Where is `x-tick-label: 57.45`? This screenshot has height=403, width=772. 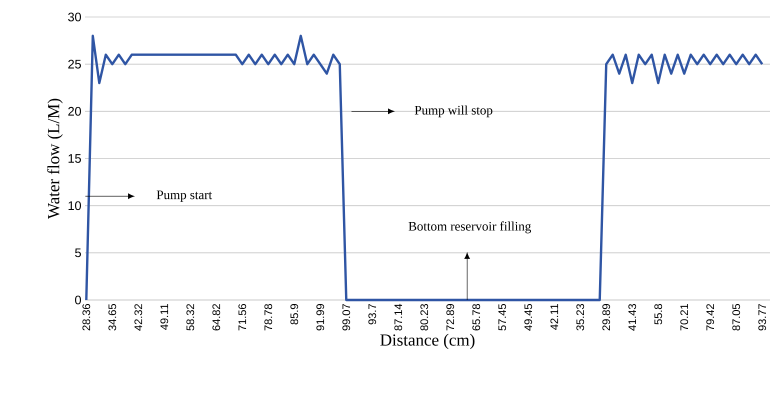
x-tick-label: 57.45 is located at coordinates (502, 317).